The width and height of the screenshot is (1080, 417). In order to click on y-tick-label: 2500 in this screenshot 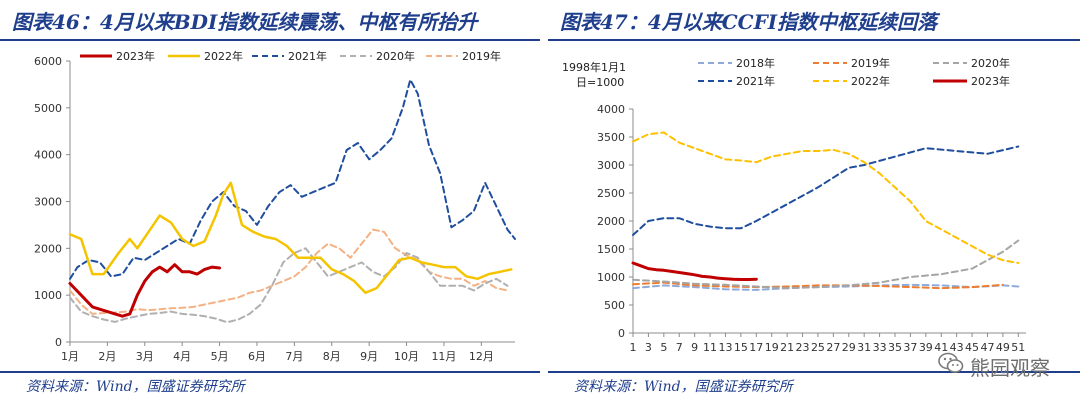, I will do `click(611, 193)`.